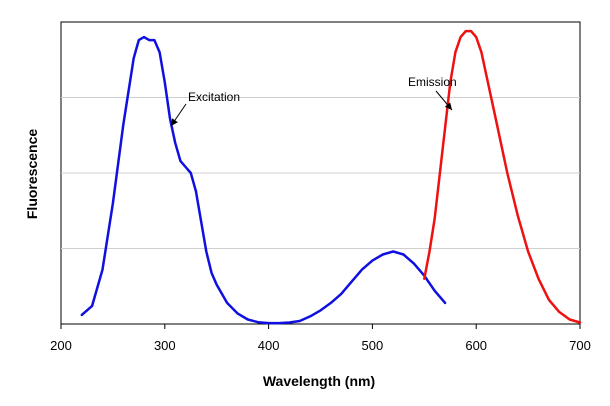 This screenshot has height=406, width=610. I want to click on x-tick-label: 200, so click(61, 345).